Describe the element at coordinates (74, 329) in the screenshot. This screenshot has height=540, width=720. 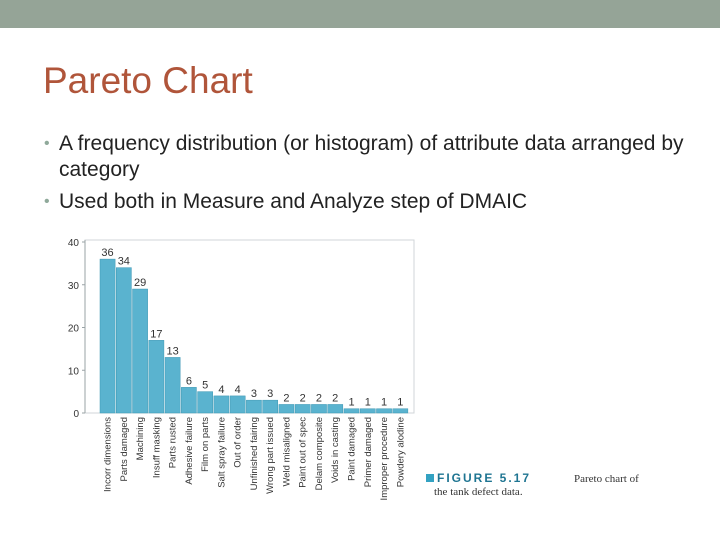
I see `y-tick-label: 20` at that location.